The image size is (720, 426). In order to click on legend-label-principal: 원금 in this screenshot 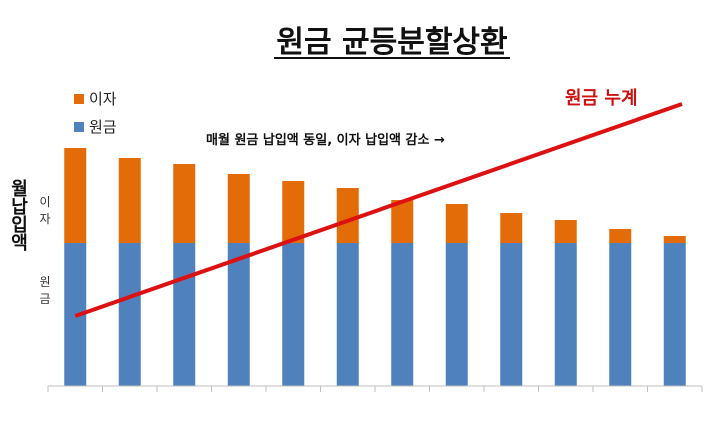, I will do `click(103, 127)`.